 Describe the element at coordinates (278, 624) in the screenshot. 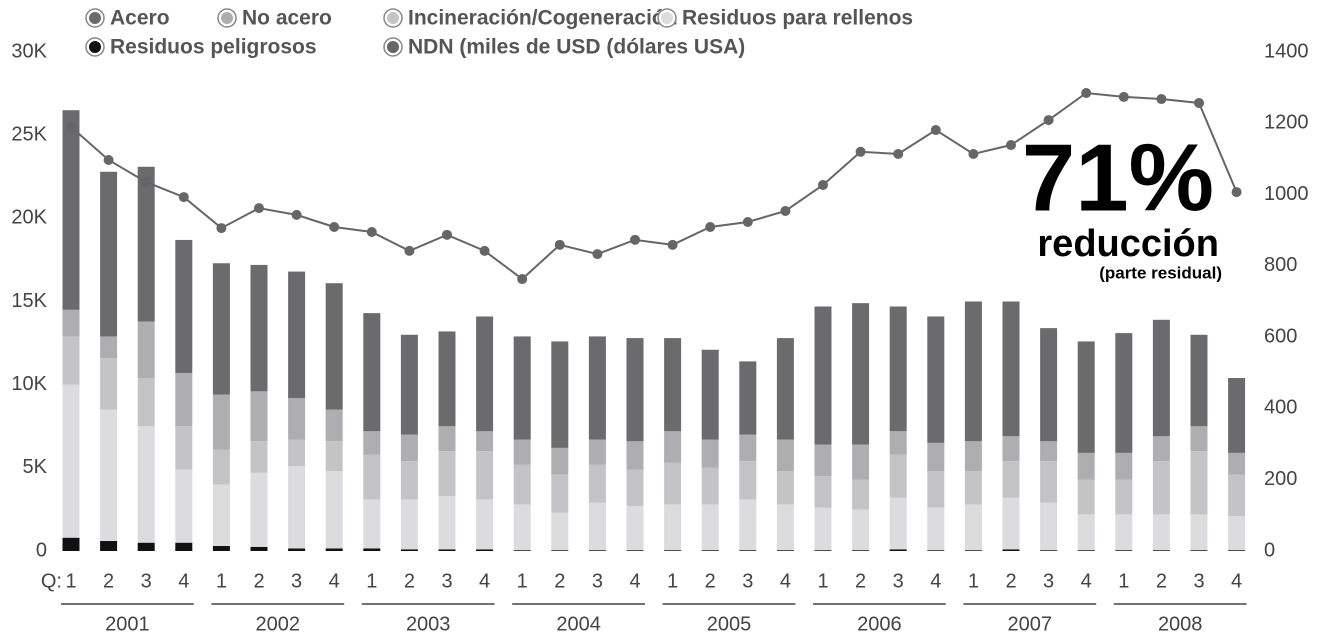

I see `year-label: 2002` at that location.